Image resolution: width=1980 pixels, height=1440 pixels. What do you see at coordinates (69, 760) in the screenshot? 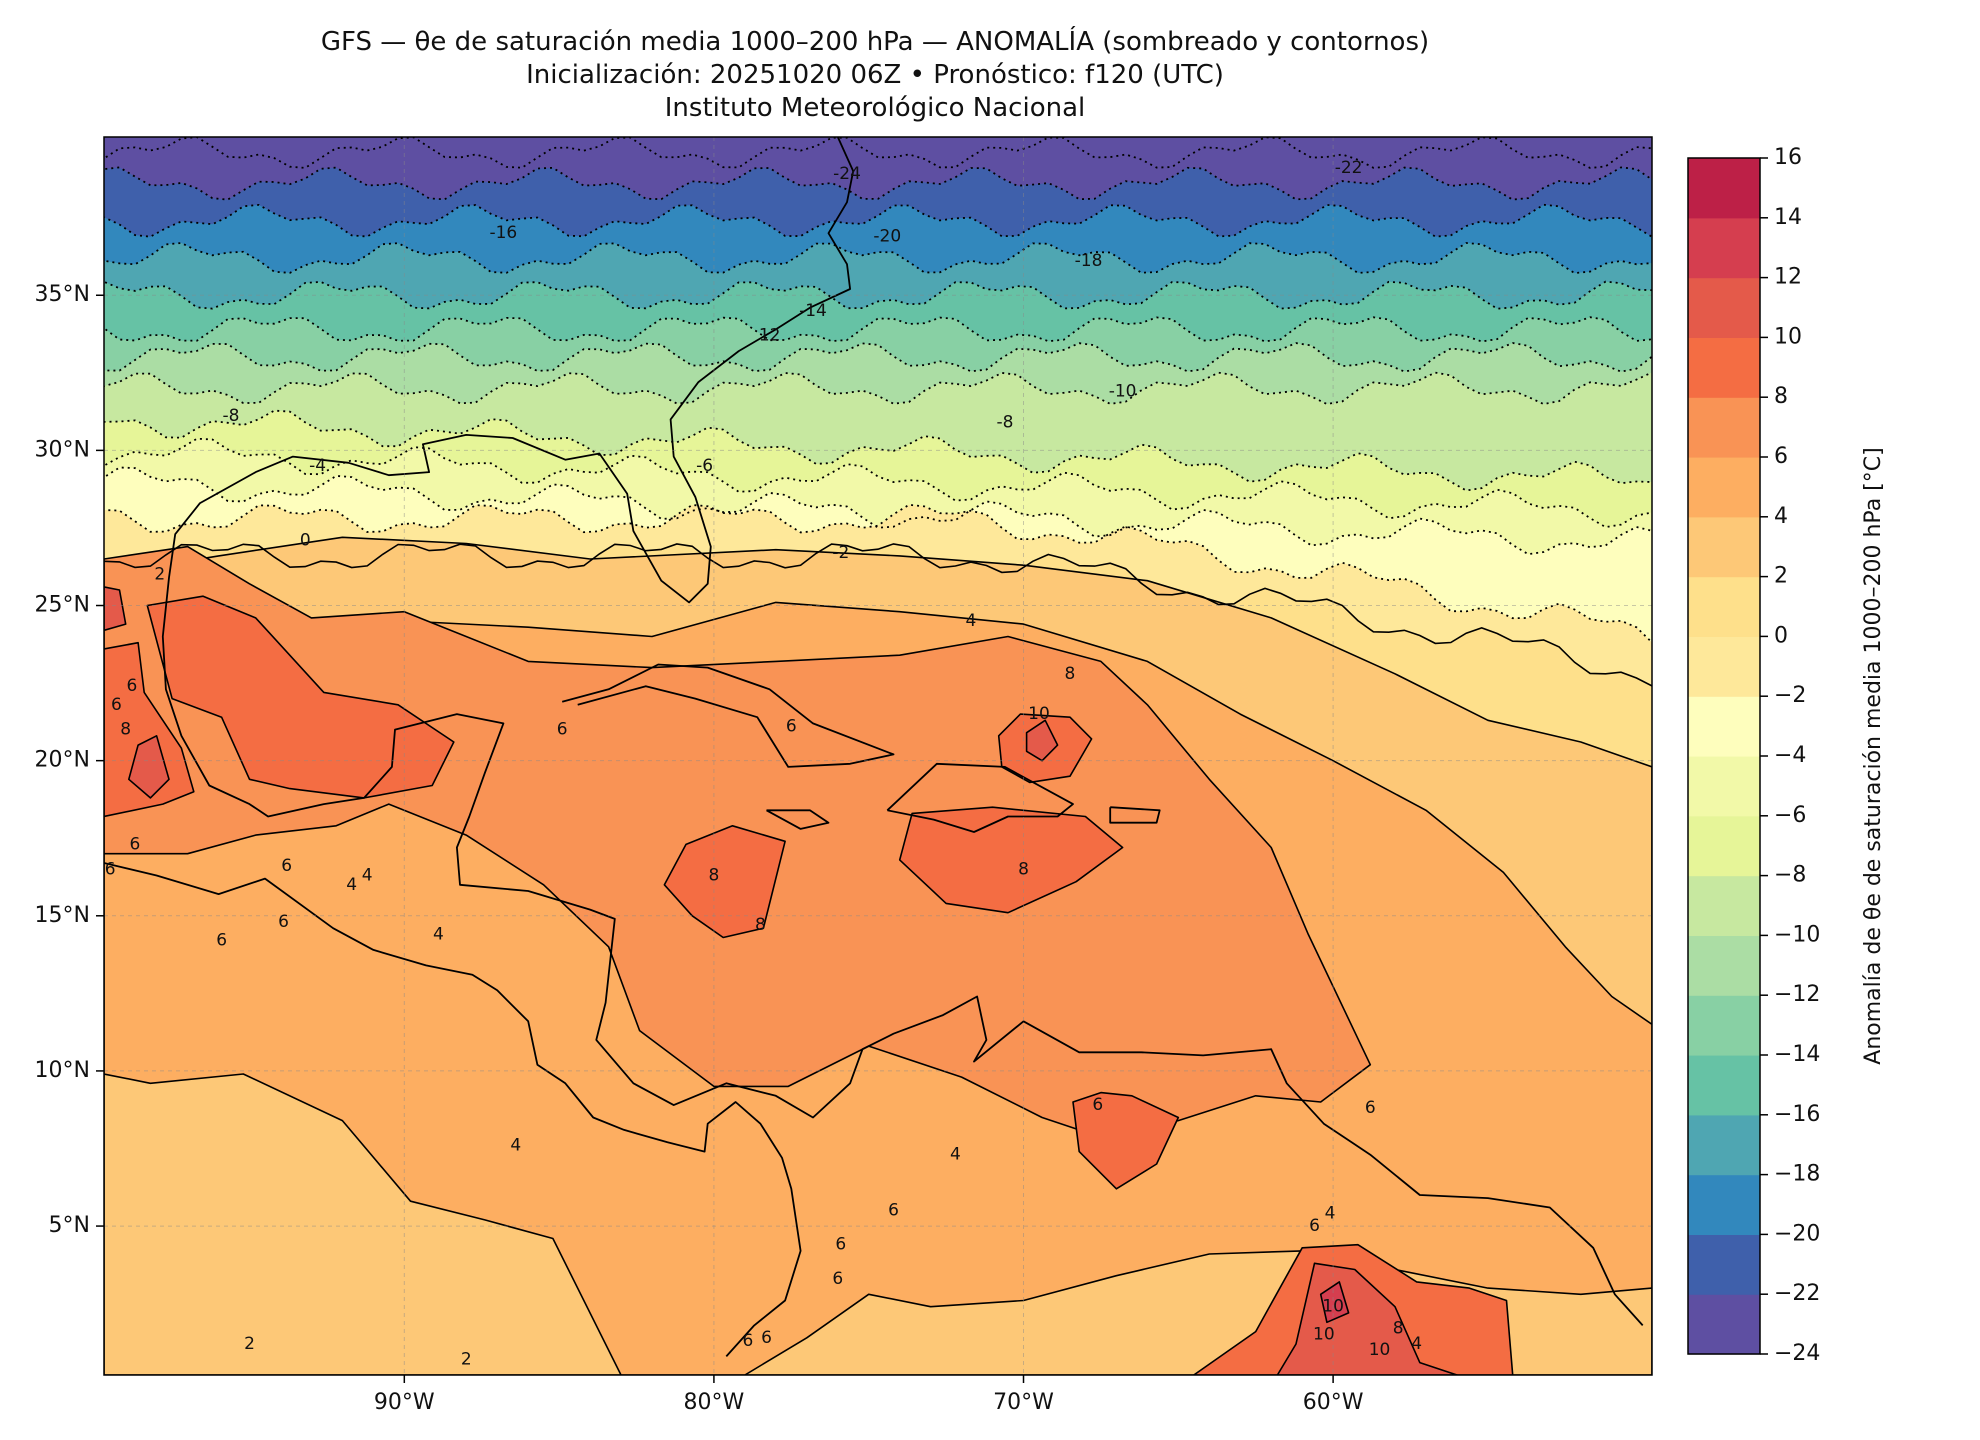
I see `y-axis: 5°N 10°N 15°N 20°N 25°N 30°N 35°N` at bounding box center [69, 760].